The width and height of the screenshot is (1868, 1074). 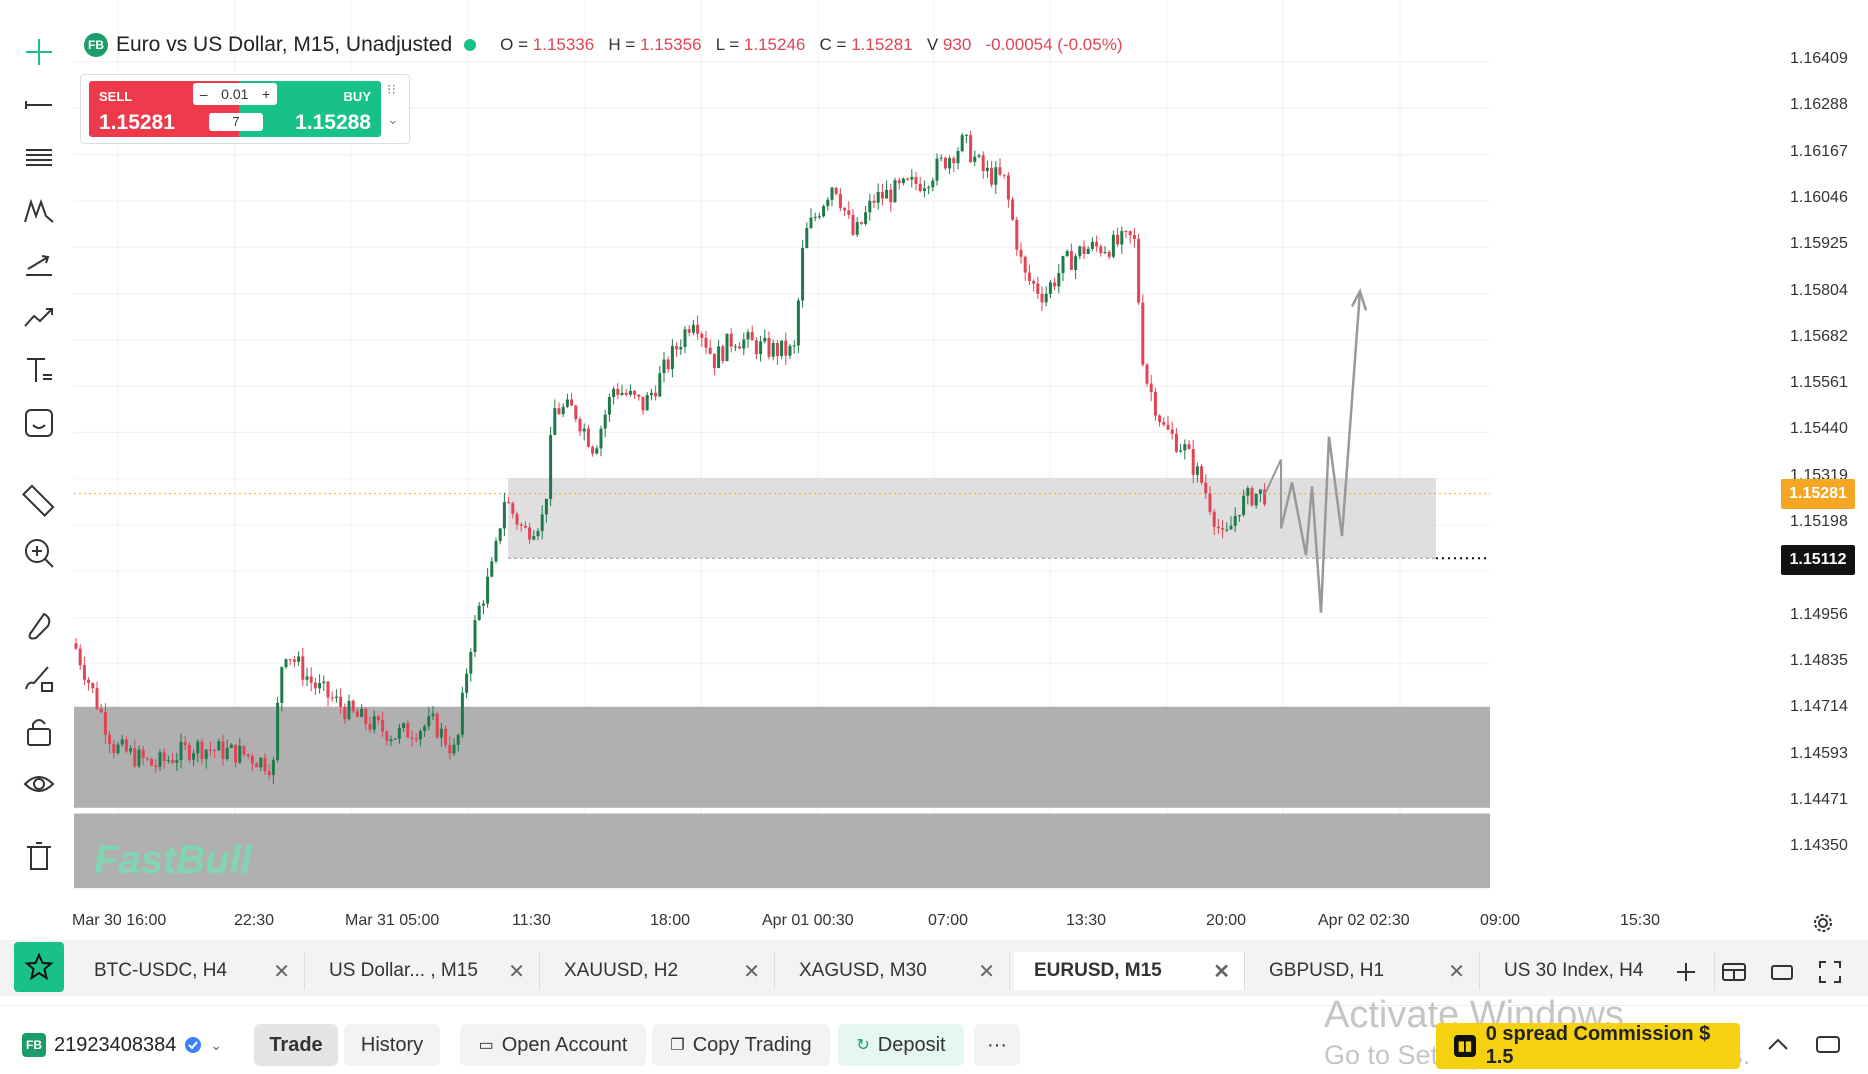 I want to click on history-tab: History, so click(x=392, y=1045).